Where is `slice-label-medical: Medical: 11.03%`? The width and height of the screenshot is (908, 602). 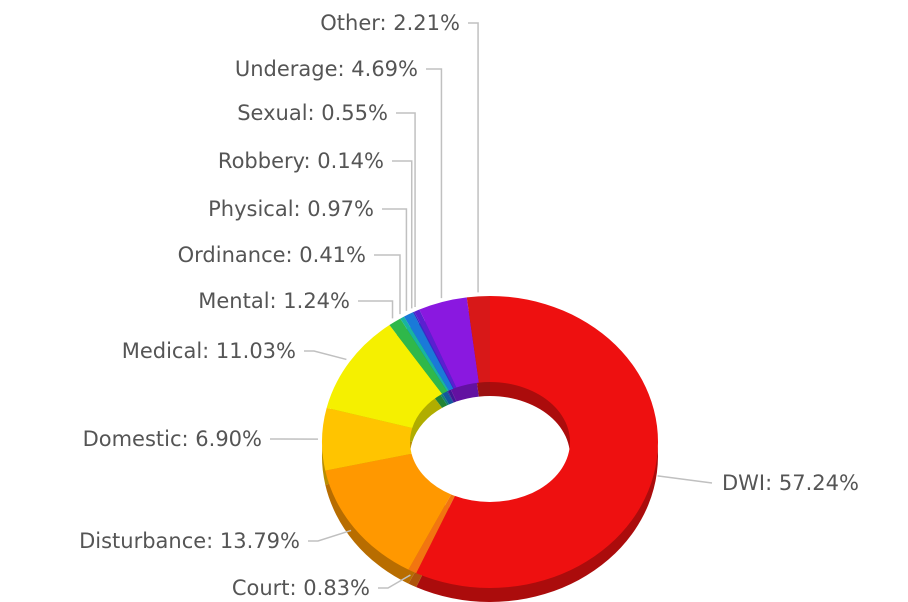 slice-label-medical: Medical: 11.03% is located at coordinates (209, 351).